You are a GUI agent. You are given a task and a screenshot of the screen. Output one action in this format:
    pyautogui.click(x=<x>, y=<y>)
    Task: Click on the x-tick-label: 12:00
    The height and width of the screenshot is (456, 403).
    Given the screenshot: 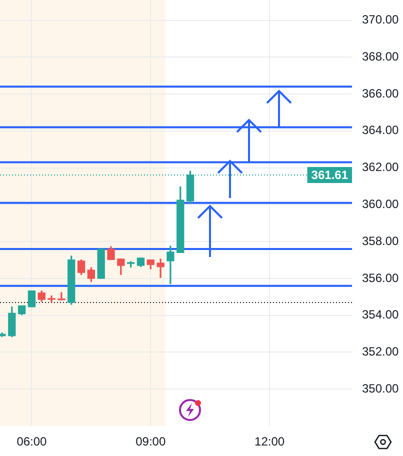 What is the action you would take?
    pyautogui.click(x=269, y=441)
    